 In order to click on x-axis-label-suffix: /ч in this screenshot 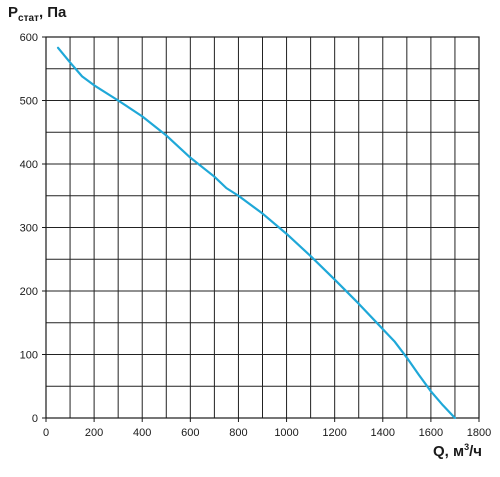, I will do `click(475, 451)`.